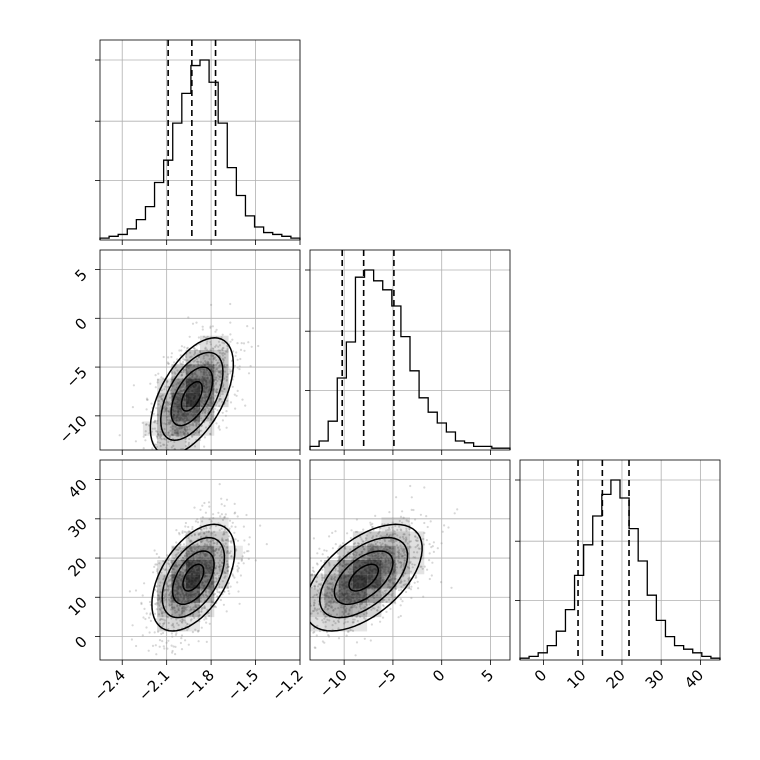 The height and width of the screenshot is (760, 760). Describe the element at coordinates (200, 350) in the screenshot. I see `panel-frame` at that location.